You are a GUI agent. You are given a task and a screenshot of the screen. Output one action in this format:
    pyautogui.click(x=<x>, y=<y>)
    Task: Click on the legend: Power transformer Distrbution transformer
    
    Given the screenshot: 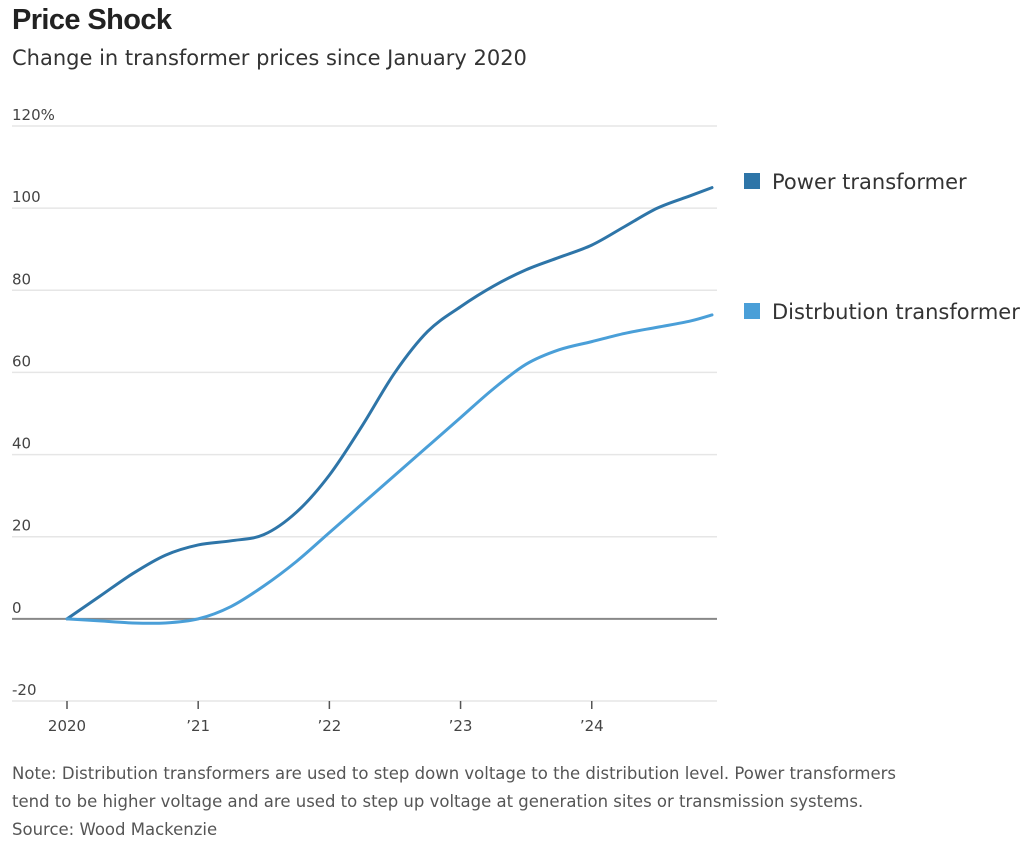 What is the action you would take?
    pyautogui.click(x=882, y=247)
    